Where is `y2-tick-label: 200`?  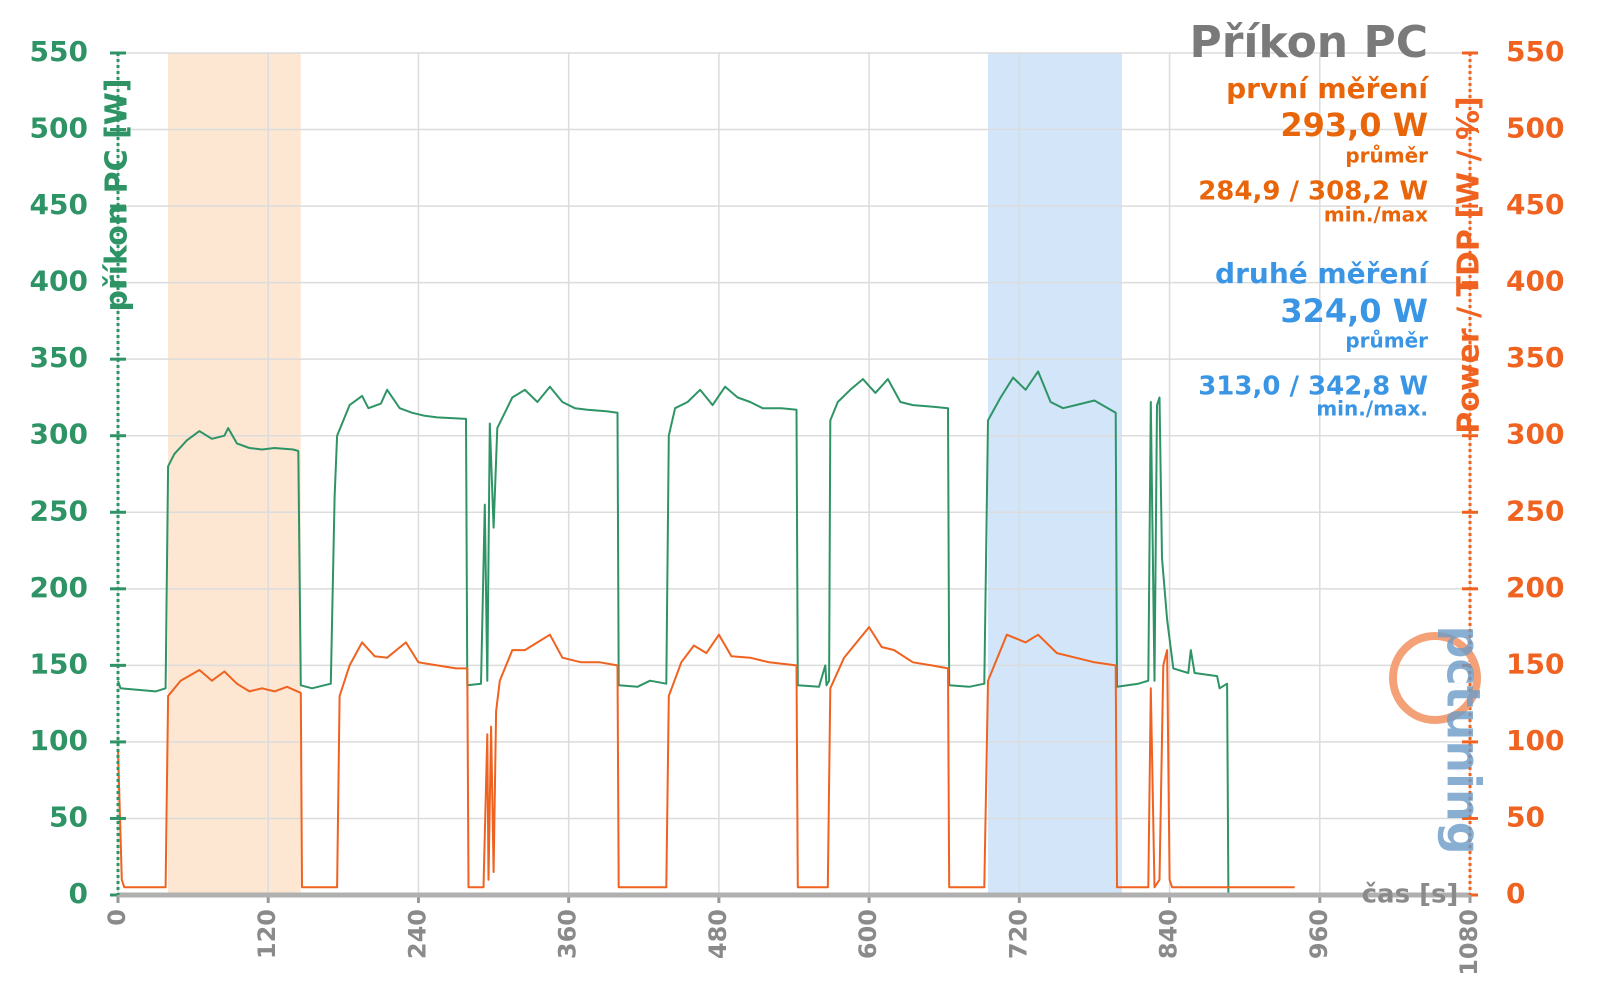 y2-tick-label: 200 is located at coordinates (1535, 587).